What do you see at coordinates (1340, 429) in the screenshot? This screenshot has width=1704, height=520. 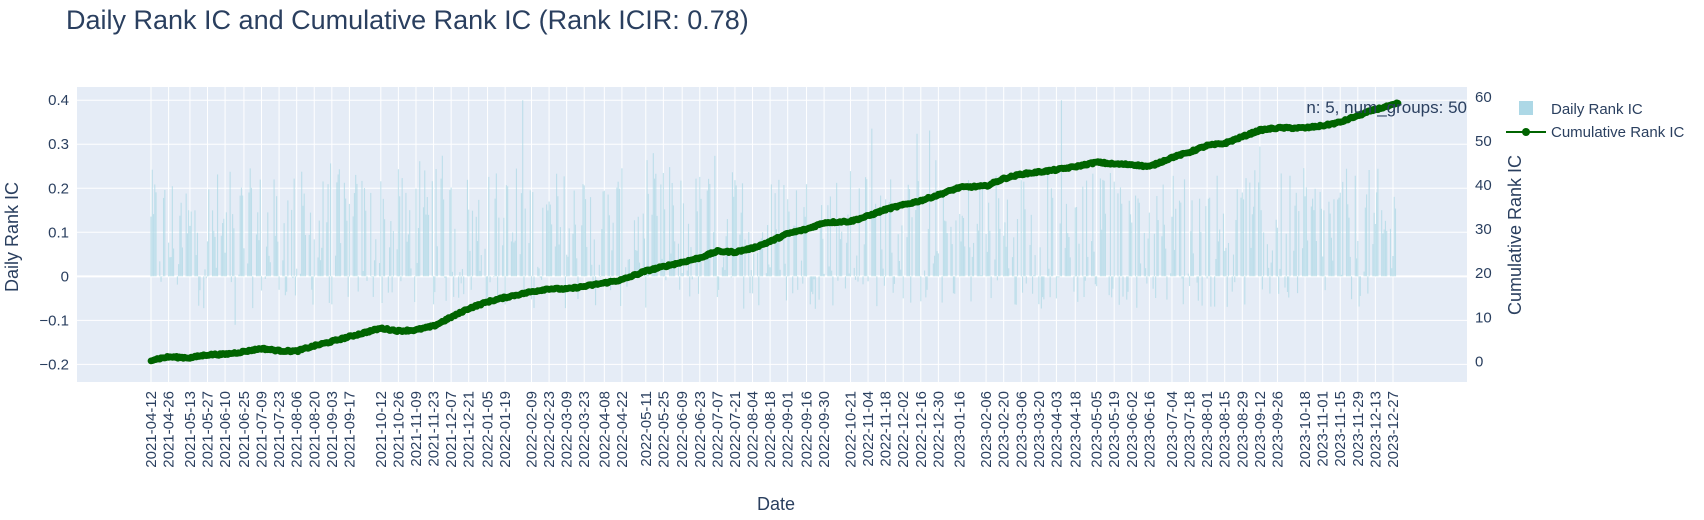 I see `x-tick-label: 2023-11-15` at bounding box center [1340, 429].